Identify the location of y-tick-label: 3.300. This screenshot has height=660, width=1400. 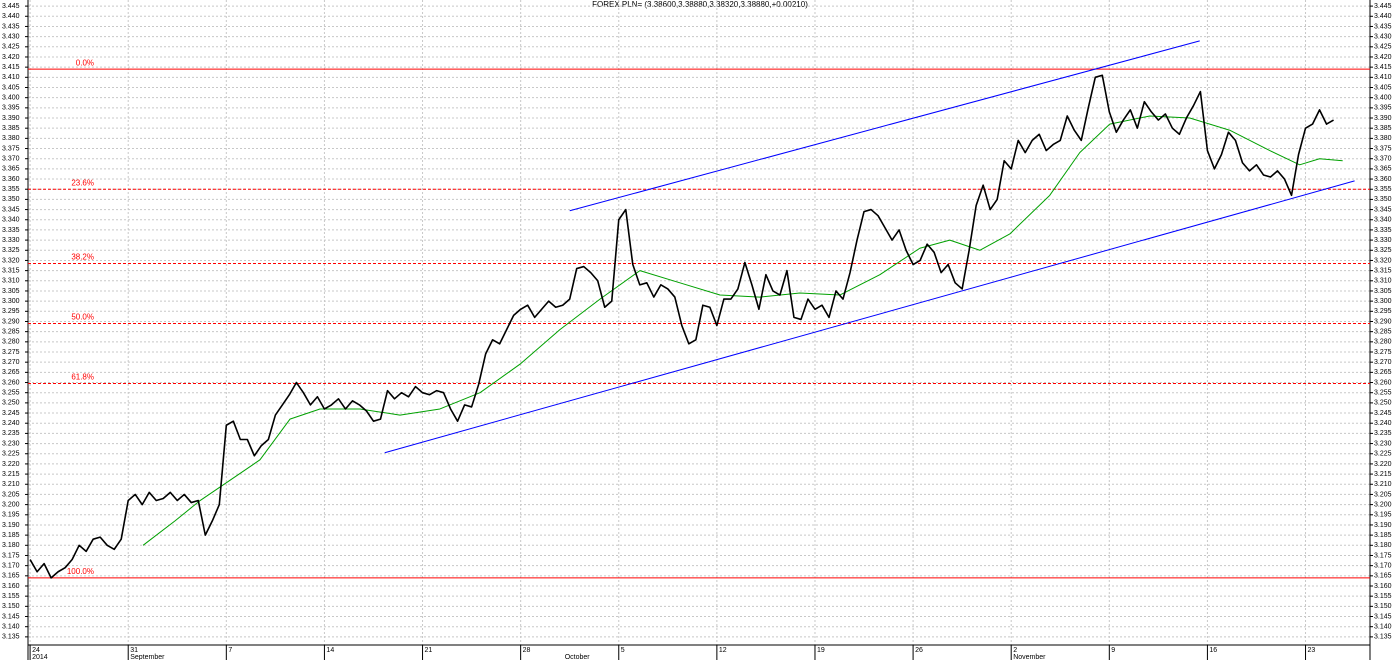
(11, 301).